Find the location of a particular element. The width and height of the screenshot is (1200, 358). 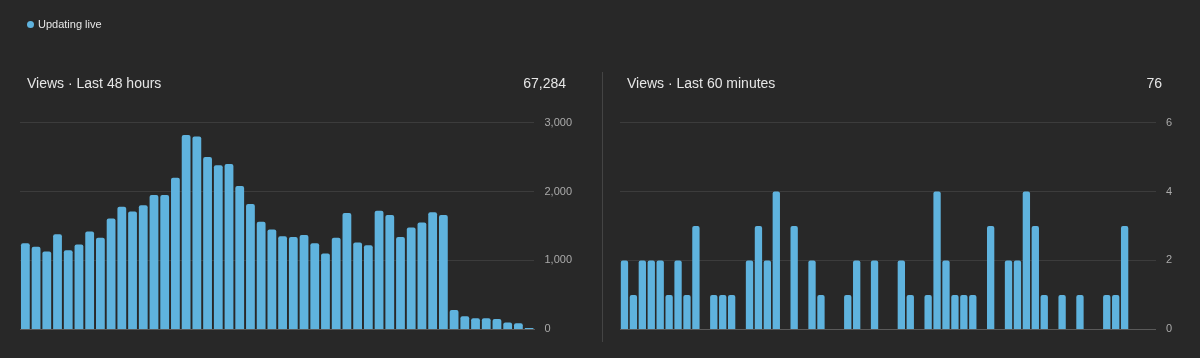

y-tick-label: 2,000 is located at coordinates (558, 190).